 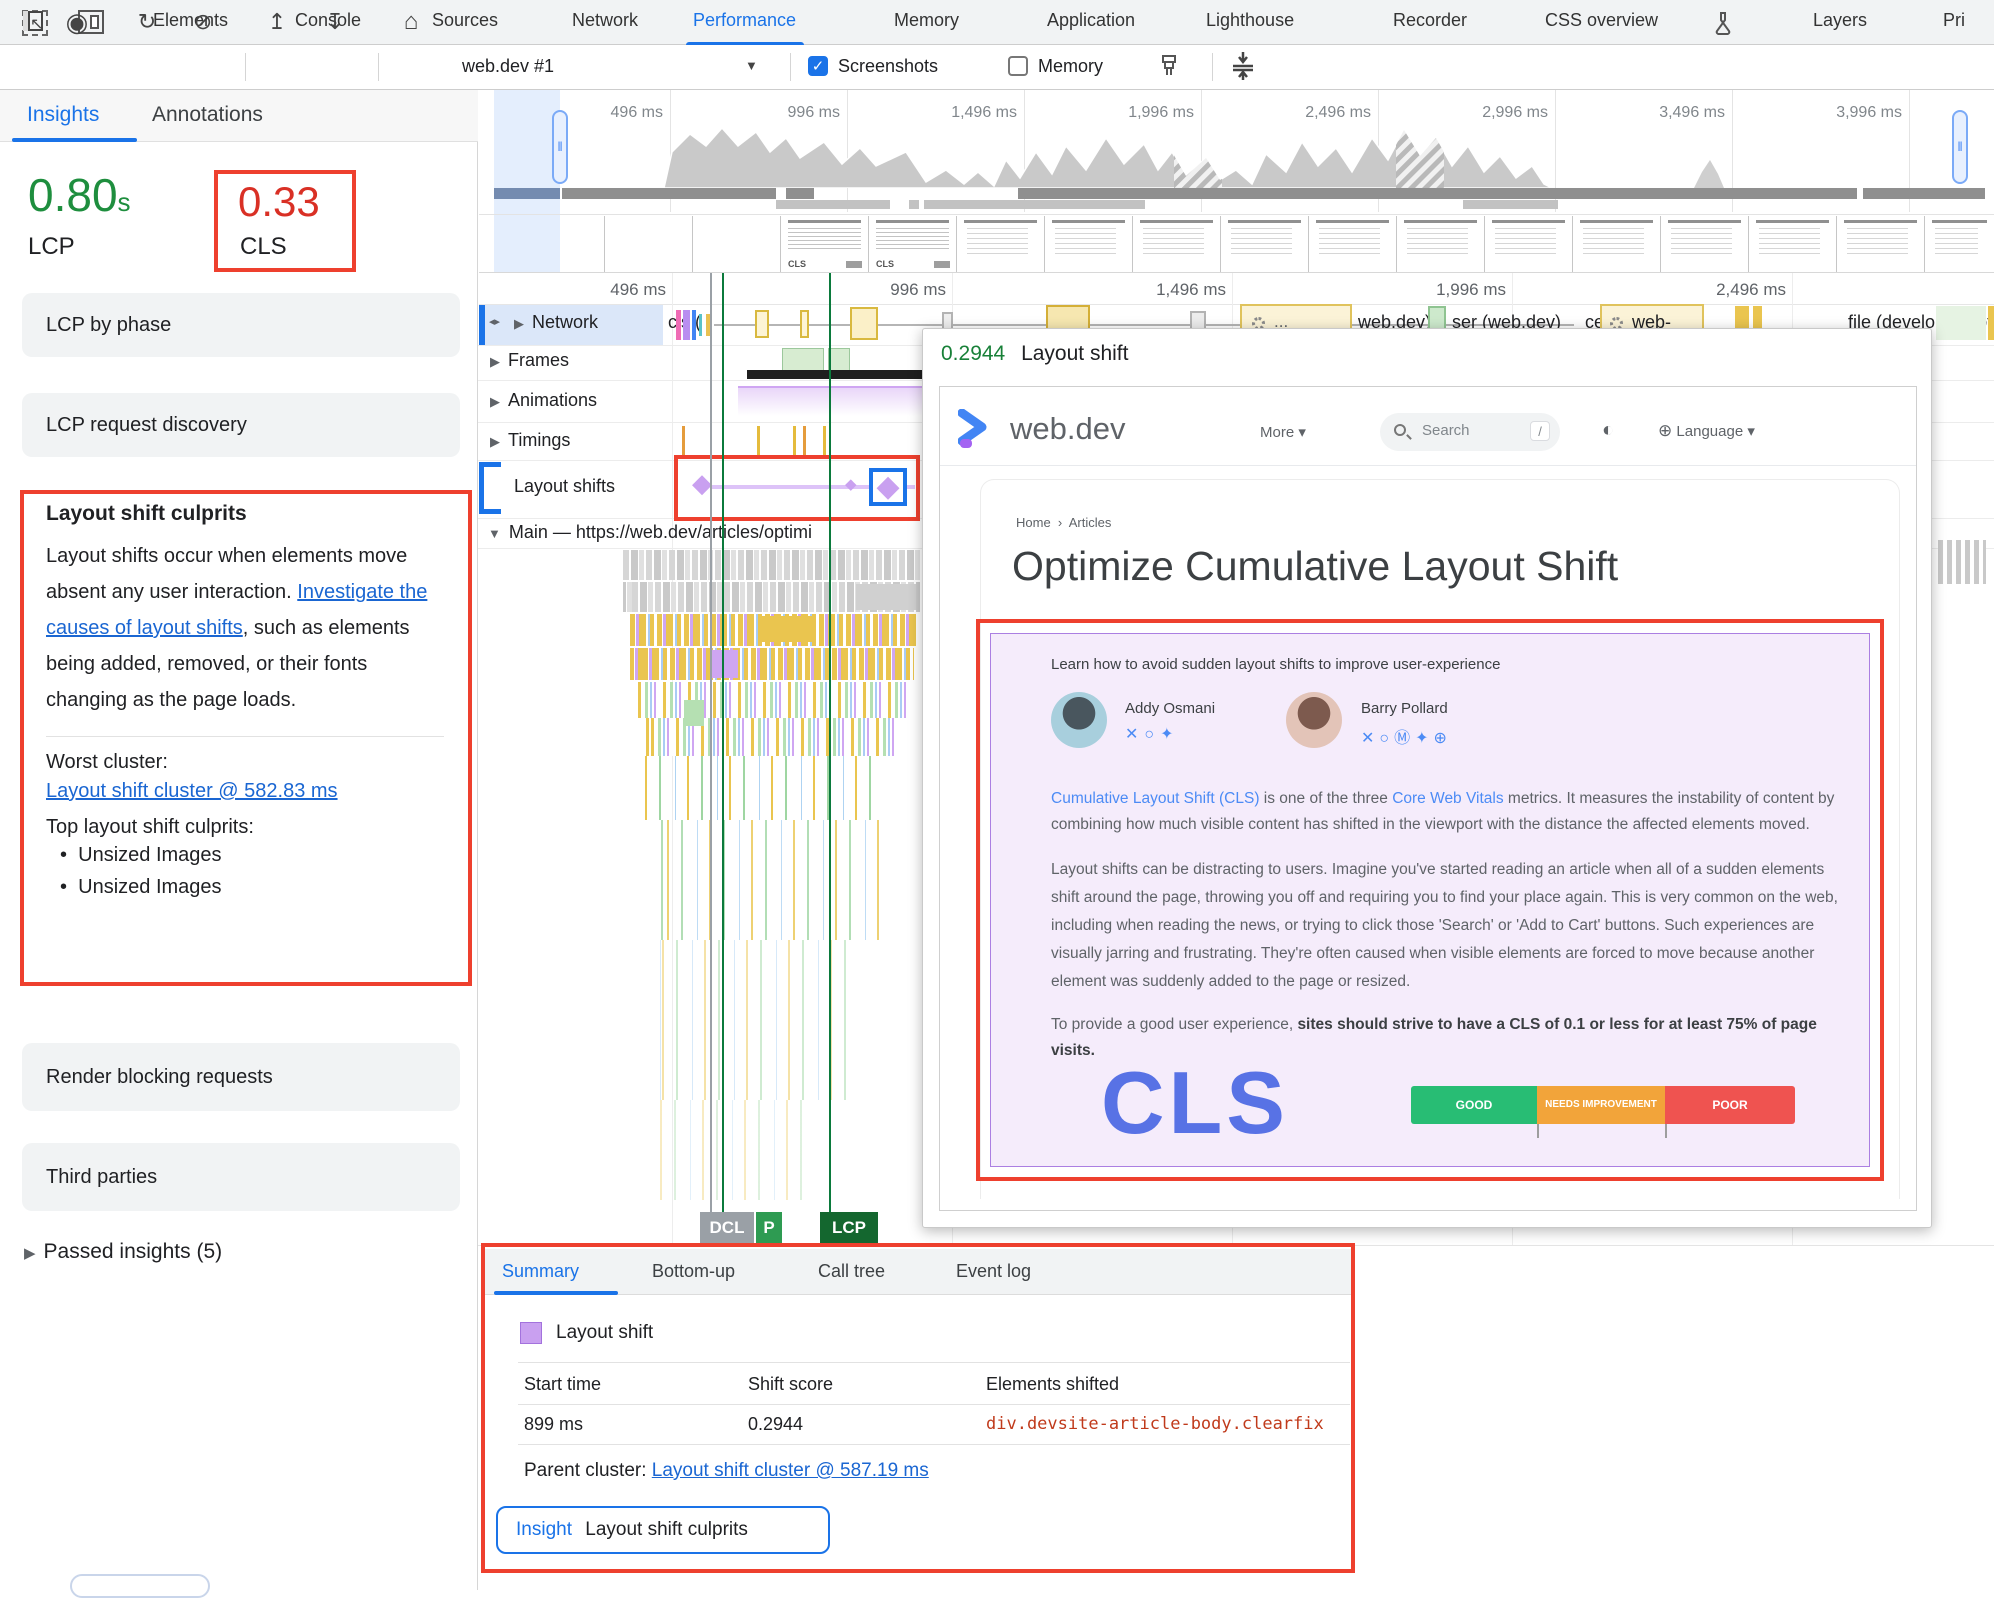 What do you see at coordinates (465, 20) in the screenshot?
I see `tab-sources: Sources` at bounding box center [465, 20].